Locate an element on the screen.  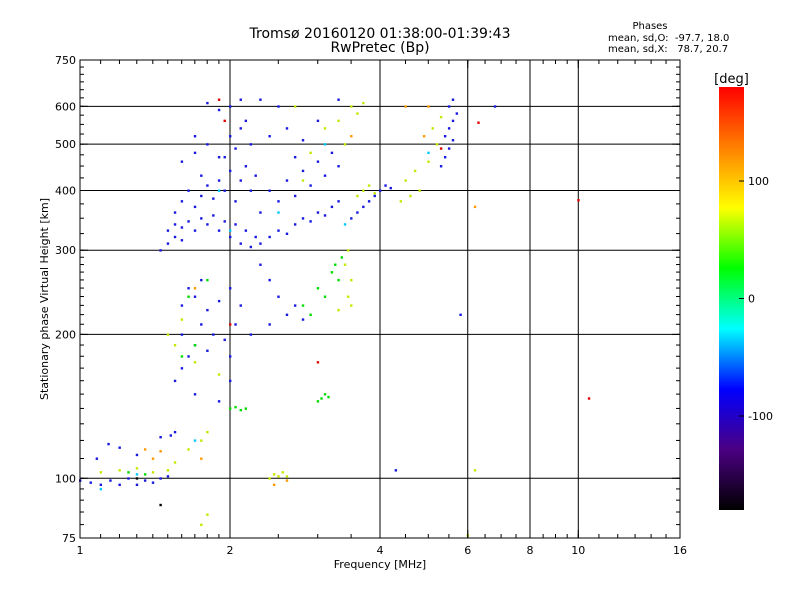
stats-o-mode: mean, sd,O: -97.7, 18.0 is located at coordinates (669, 38).